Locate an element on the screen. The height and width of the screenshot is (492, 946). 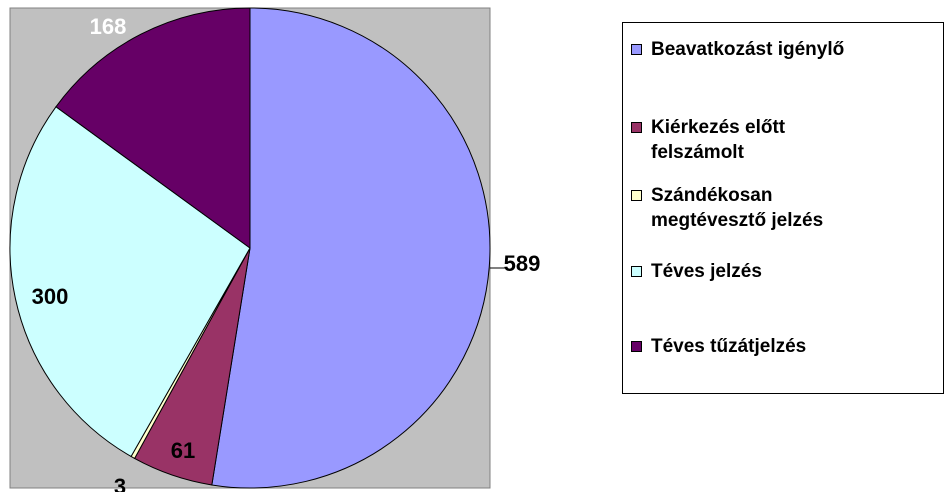
legend-label: Kiérkezés előtt felszámolt is located at coordinates (718, 140).